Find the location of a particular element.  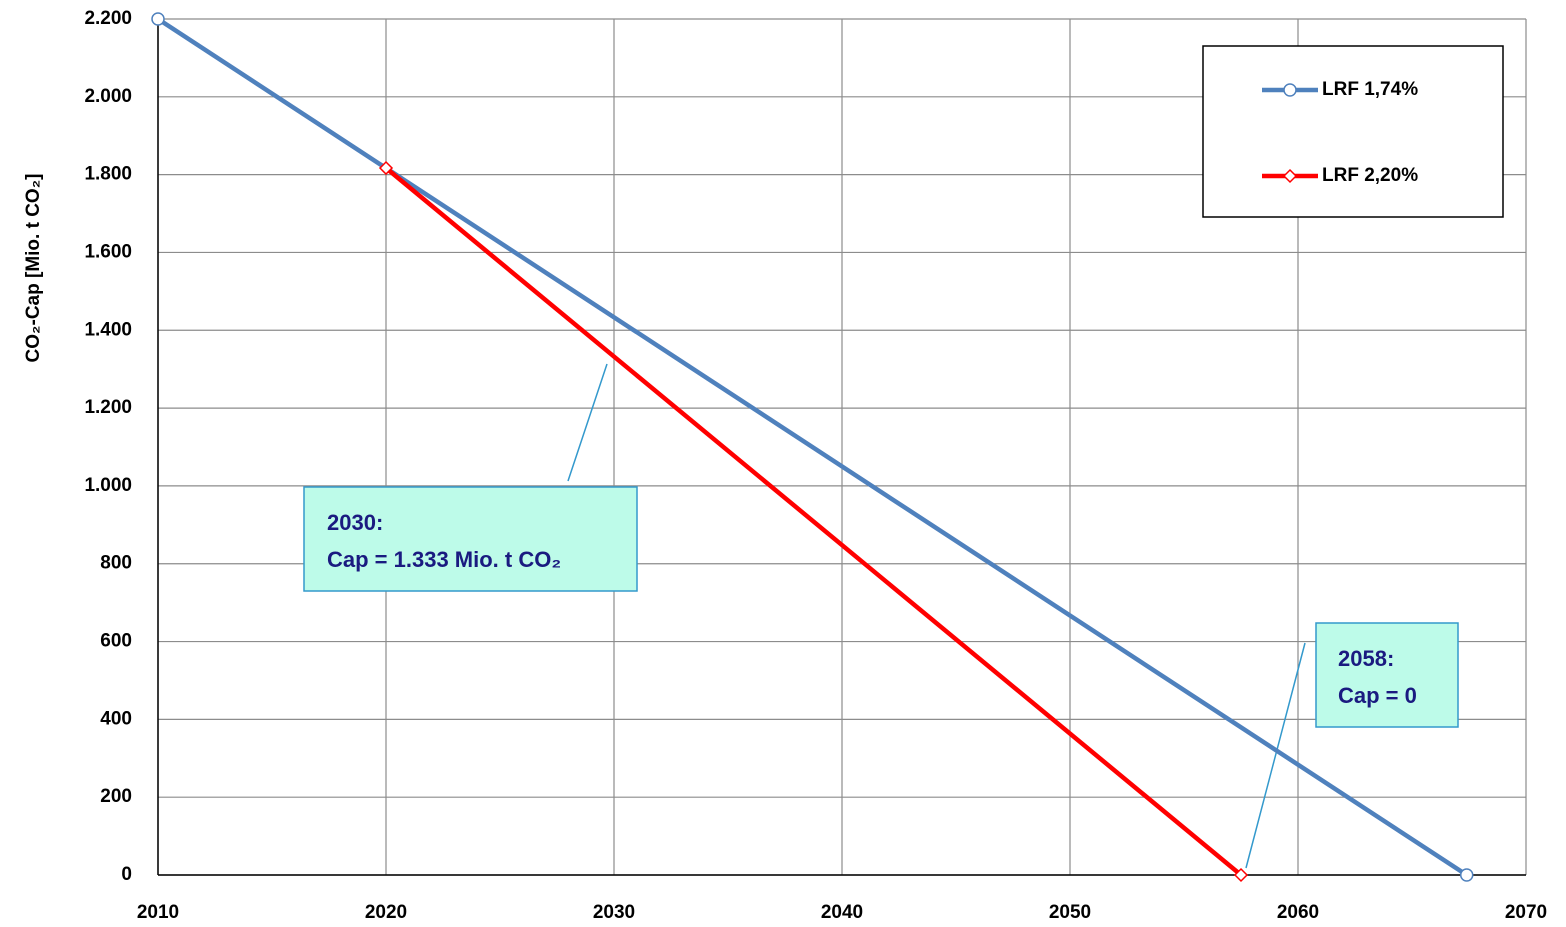

y-tick-label: 2.200 is located at coordinates (108, 18).